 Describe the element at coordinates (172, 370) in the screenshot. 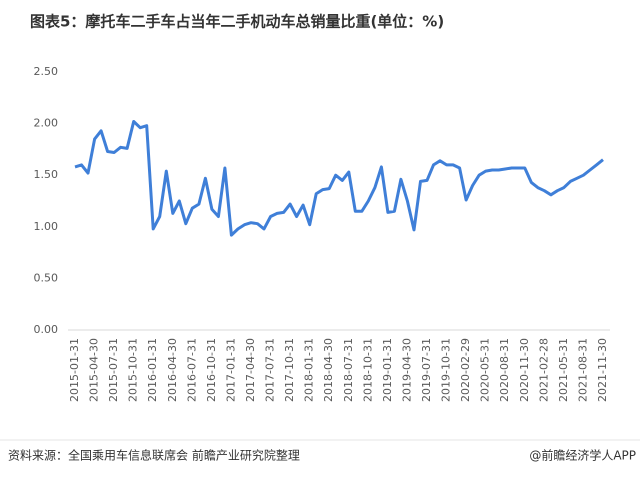

I see `x-tick-label: 2016-04-30` at that location.